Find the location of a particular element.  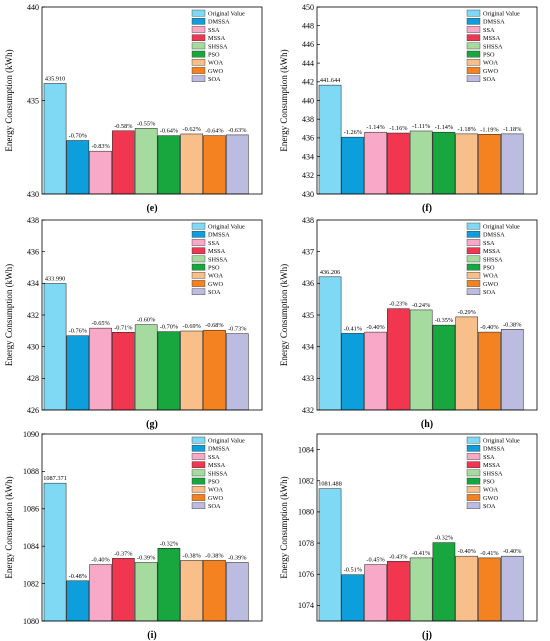

y-tick-label: 1086 is located at coordinates (31, 509).